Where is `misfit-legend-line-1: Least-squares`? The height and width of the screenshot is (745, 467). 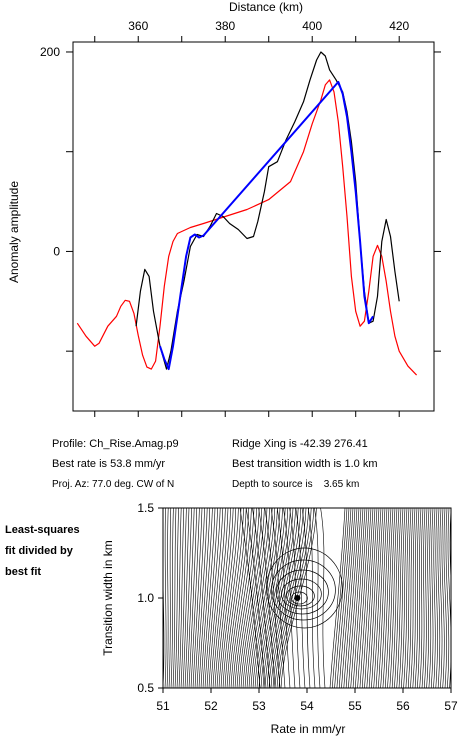 misfit-legend-line-1: Least-squares is located at coordinates (42, 530).